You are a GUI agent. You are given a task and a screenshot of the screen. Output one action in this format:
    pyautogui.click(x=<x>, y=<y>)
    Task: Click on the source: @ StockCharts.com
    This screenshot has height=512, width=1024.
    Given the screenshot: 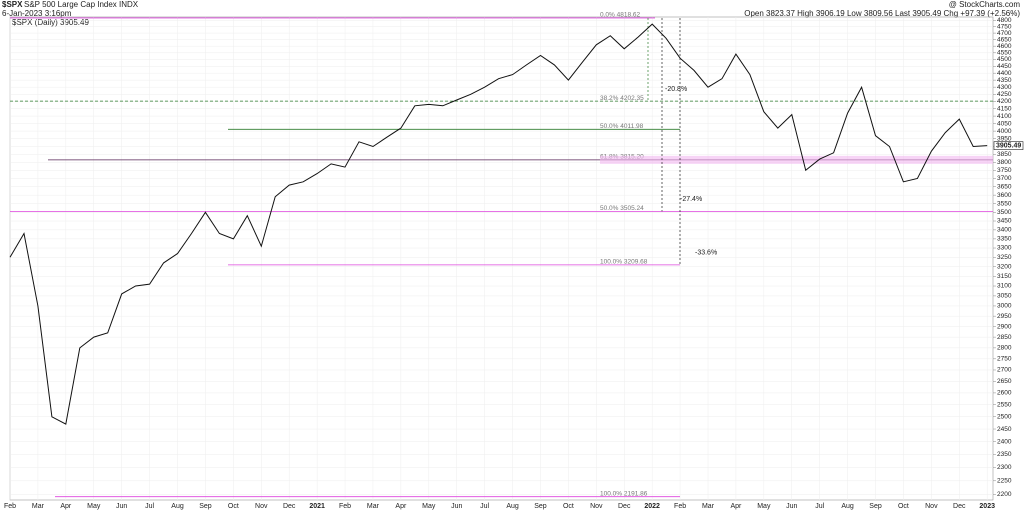 What is the action you would take?
    pyautogui.click(x=985, y=4)
    